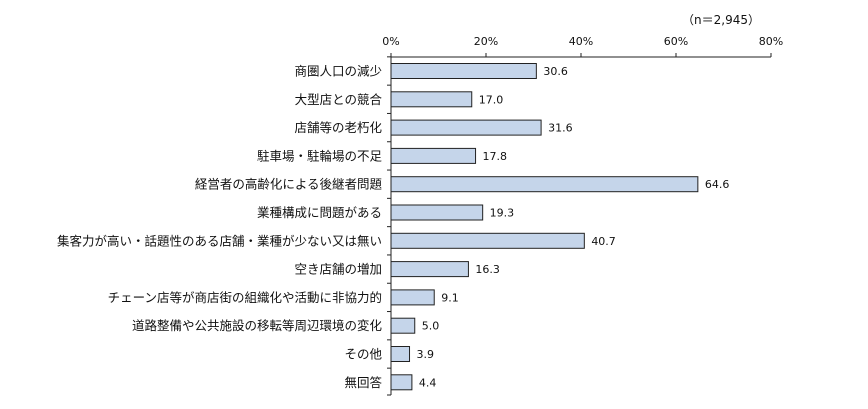 The width and height of the screenshot is (868, 409). I want to click on category-label: 経営者の高齢化による後継者問題, so click(289, 184).